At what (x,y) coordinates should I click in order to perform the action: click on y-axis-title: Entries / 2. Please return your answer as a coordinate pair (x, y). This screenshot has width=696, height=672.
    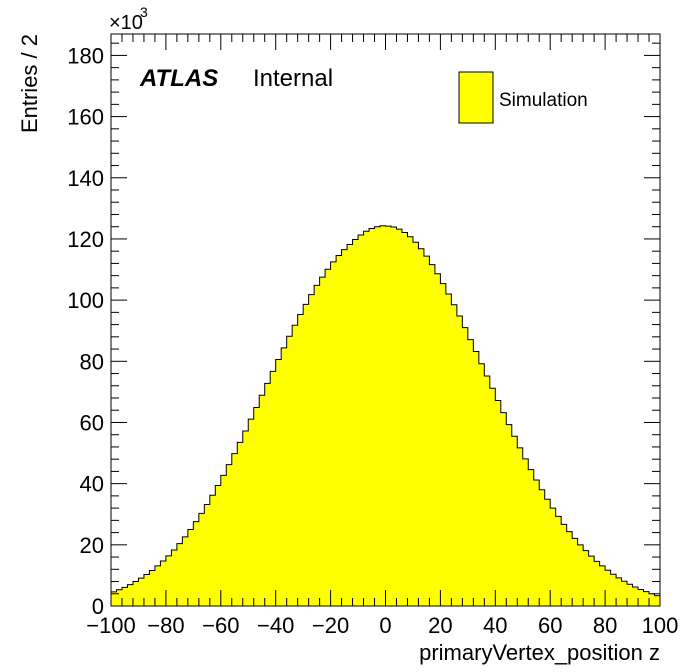
    Looking at the image, I should click on (29, 83).